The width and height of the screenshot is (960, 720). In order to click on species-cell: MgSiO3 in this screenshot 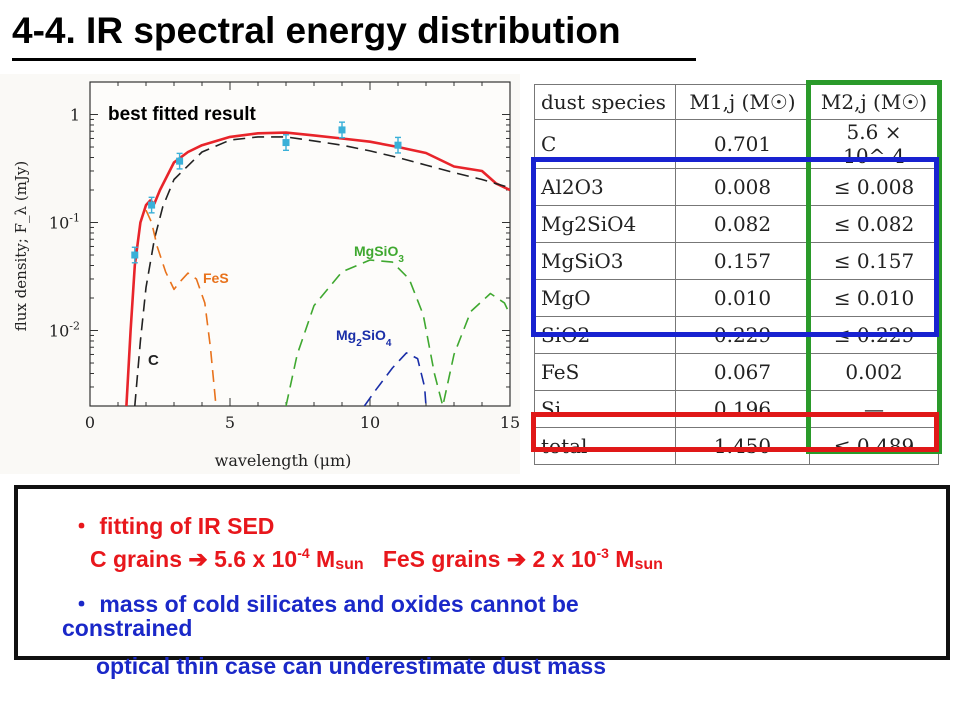, I will do `click(605, 261)`.